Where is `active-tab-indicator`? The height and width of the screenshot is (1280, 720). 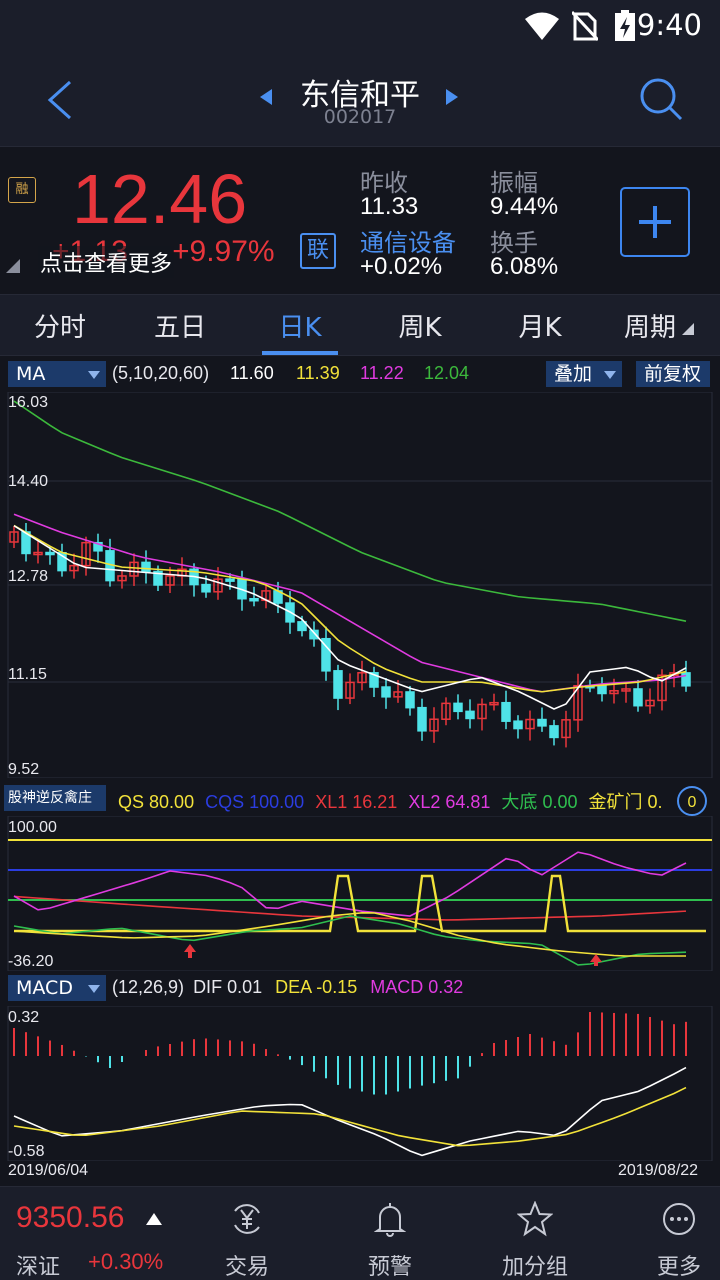 active-tab-indicator is located at coordinates (300, 353).